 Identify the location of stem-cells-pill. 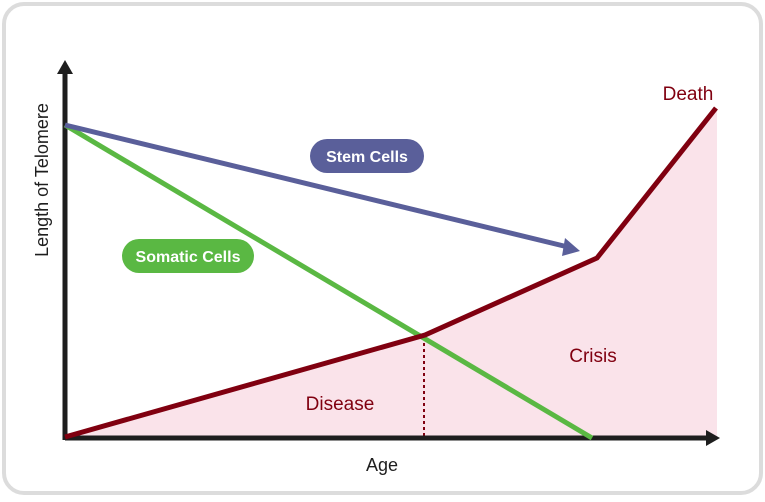
(367, 156).